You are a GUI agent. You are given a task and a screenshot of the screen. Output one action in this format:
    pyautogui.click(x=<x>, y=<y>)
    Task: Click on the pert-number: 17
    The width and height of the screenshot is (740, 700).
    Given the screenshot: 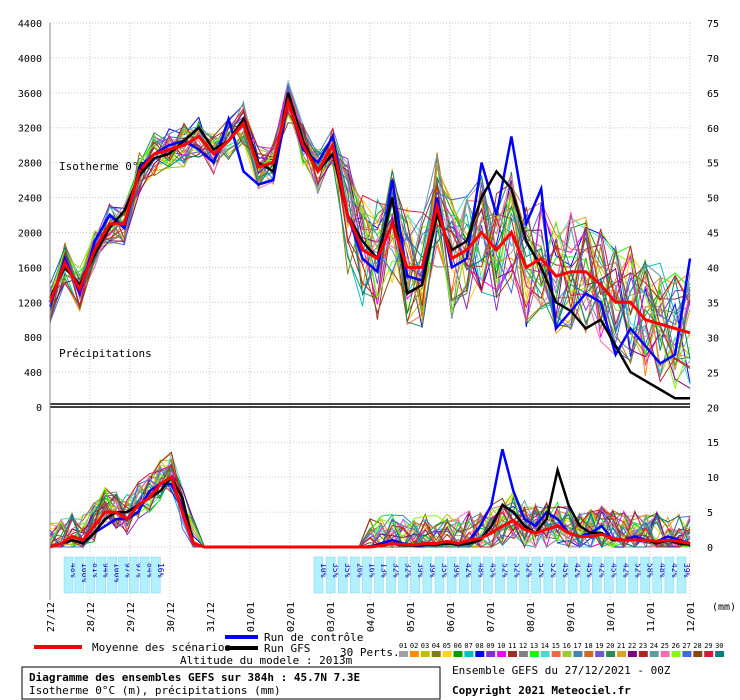 What is the action you would take?
    pyautogui.click(x=577, y=646)
    